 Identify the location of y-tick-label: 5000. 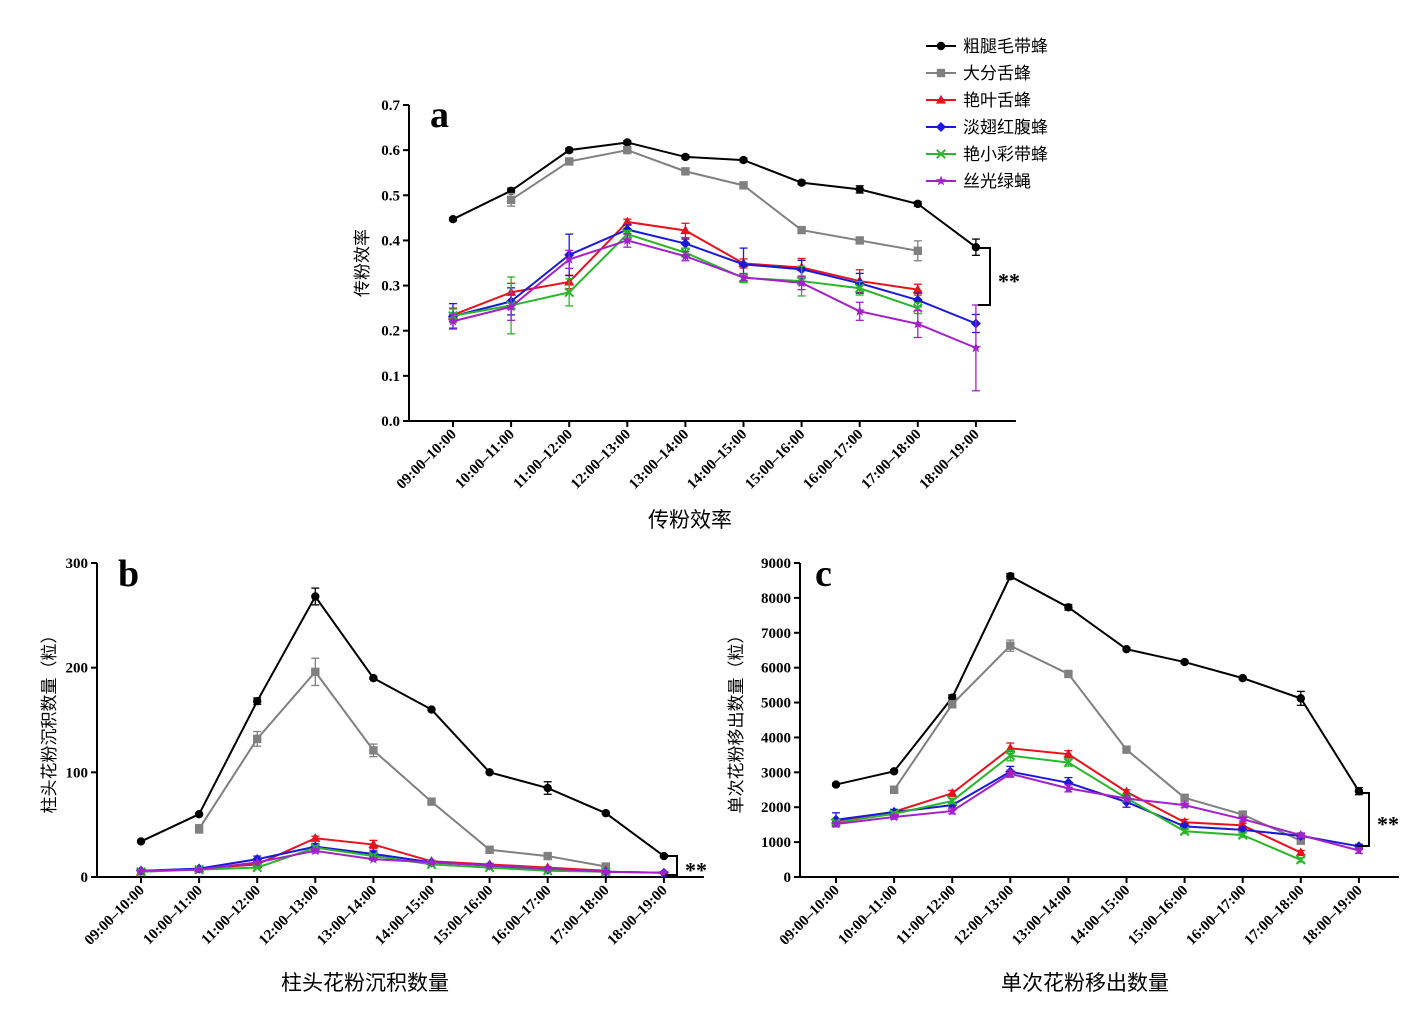
(776, 704).